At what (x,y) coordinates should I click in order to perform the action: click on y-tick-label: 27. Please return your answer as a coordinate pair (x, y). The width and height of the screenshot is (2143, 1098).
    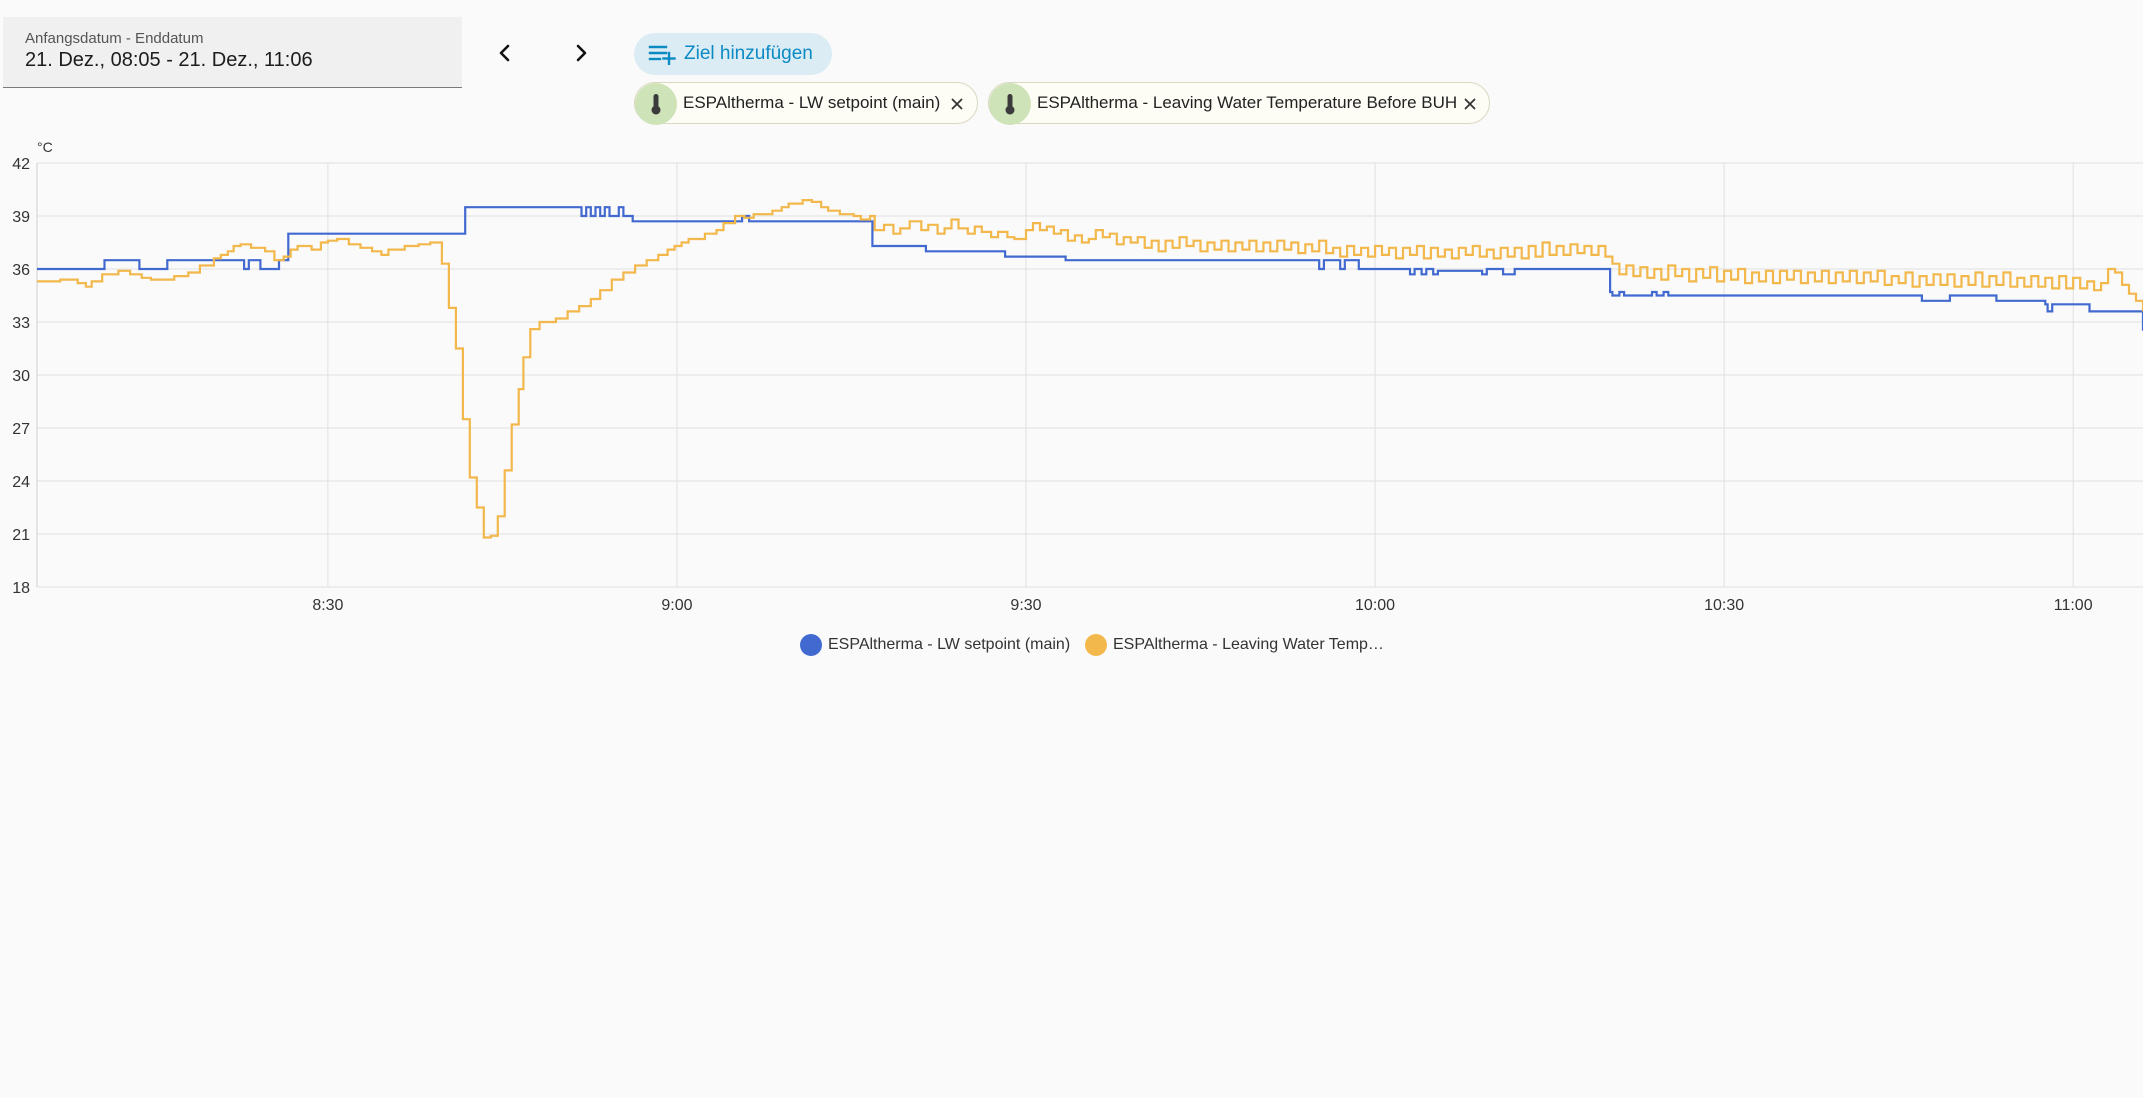
    Looking at the image, I should click on (21, 429).